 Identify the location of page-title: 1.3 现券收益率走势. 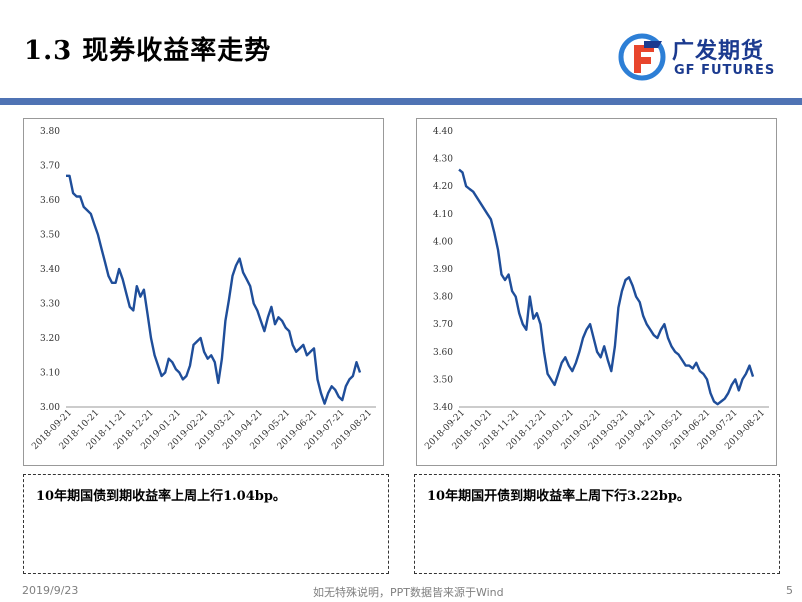
(148, 51).